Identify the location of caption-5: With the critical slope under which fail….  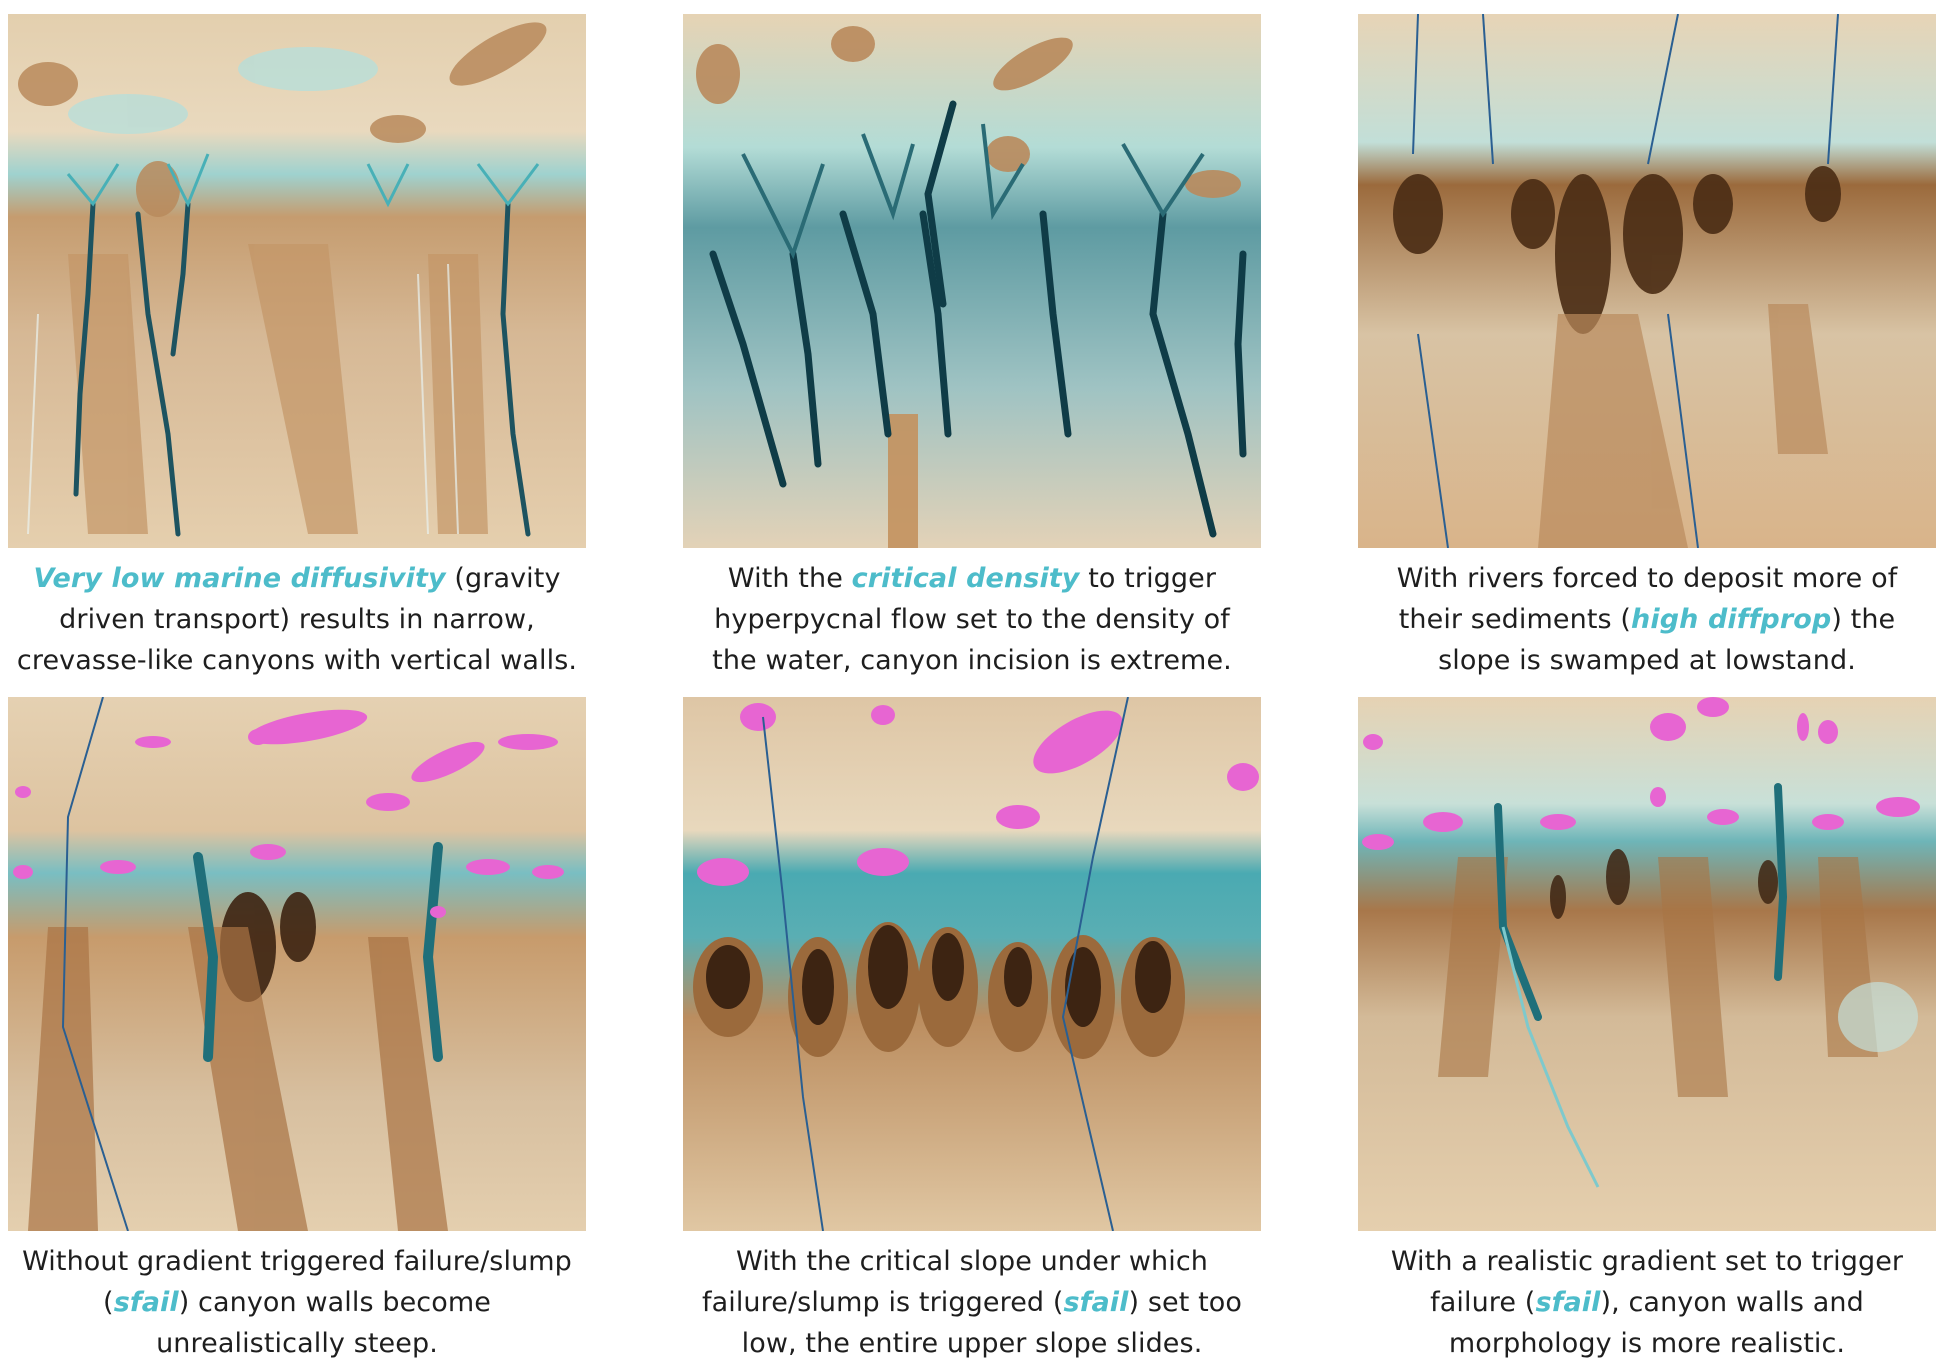
(972, 1302).